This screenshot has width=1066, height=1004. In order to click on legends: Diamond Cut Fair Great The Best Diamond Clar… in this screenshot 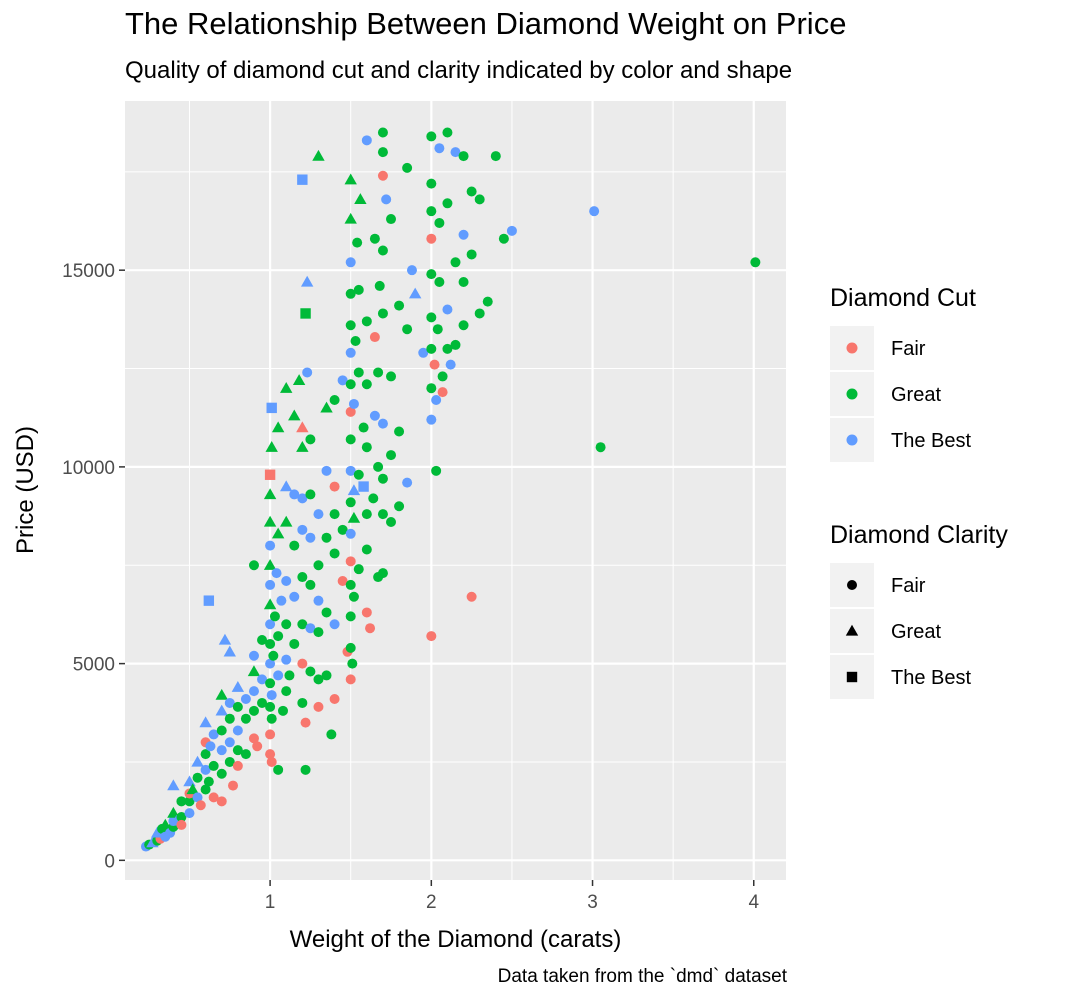, I will do `click(919, 491)`.